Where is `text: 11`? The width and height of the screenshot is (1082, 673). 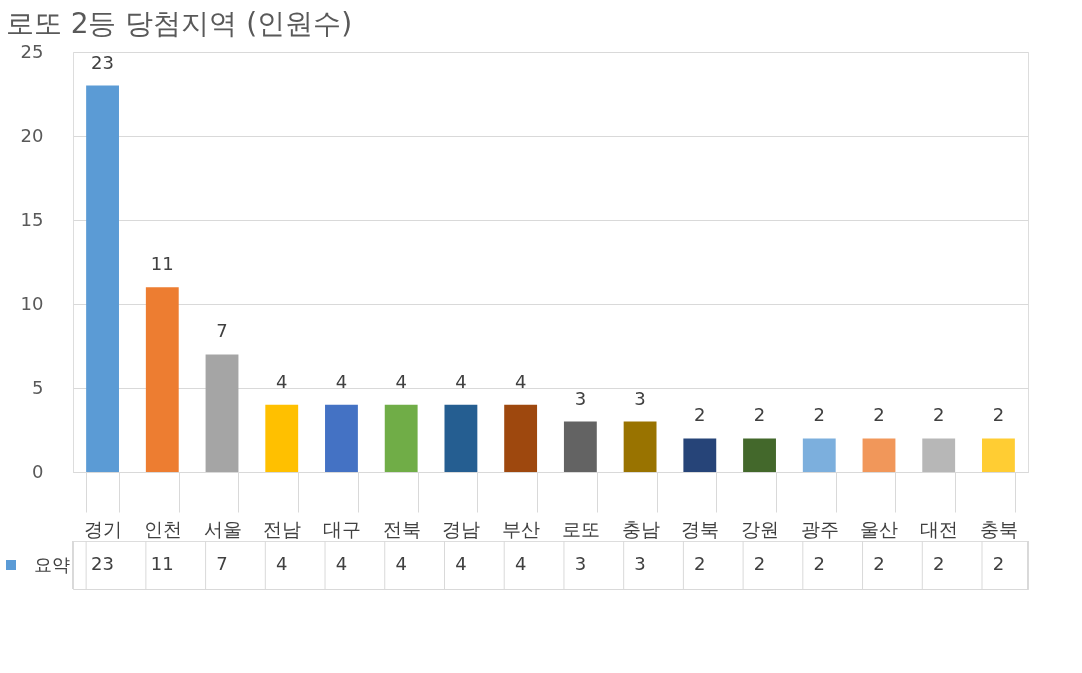 text: 11 is located at coordinates (162, 563).